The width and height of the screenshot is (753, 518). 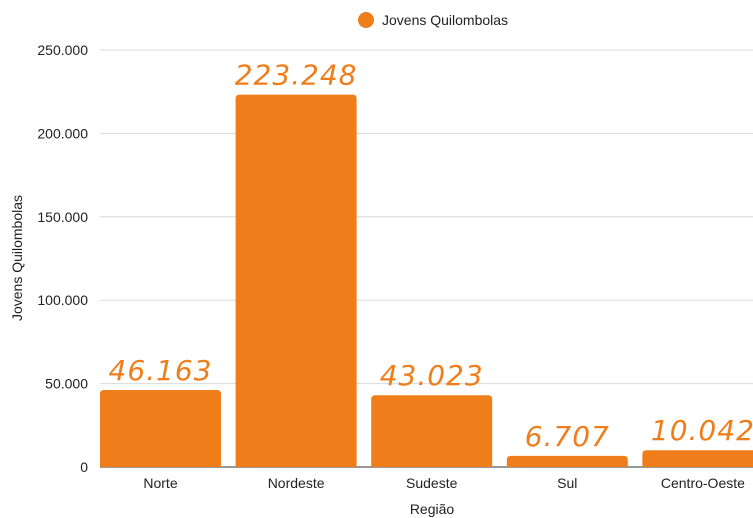 I want to click on x-tick-label: Sul, so click(x=567, y=483).